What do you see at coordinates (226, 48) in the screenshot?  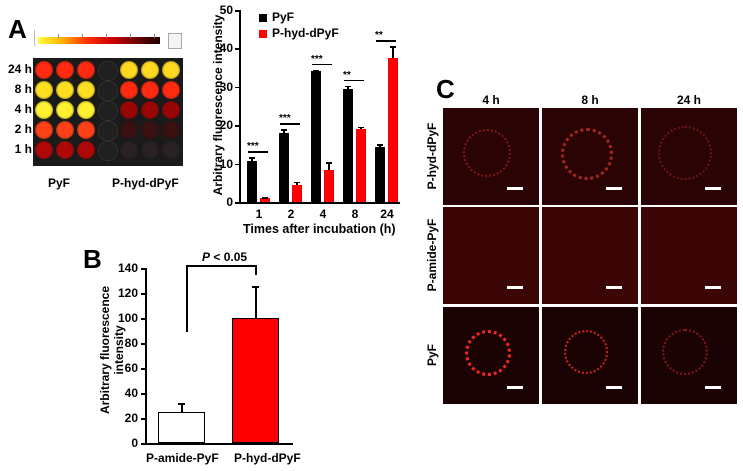 I see `chart-a-ytick-label: 40` at bounding box center [226, 48].